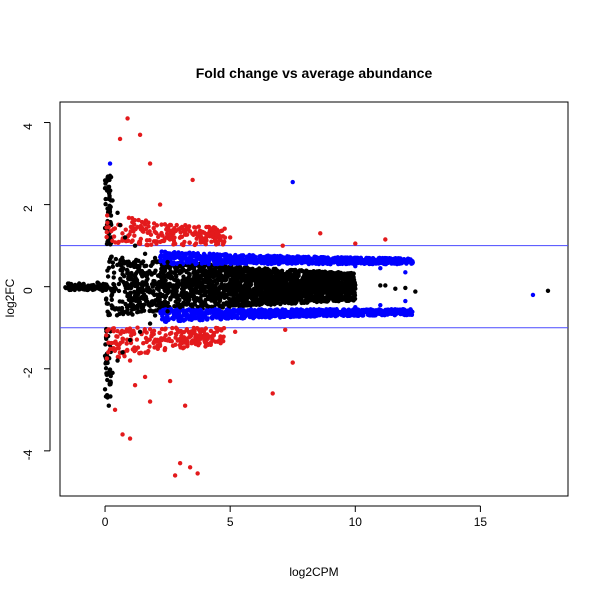 This screenshot has width=600, height=600. I want to click on y-tick-label: -2, so click(28, 372).